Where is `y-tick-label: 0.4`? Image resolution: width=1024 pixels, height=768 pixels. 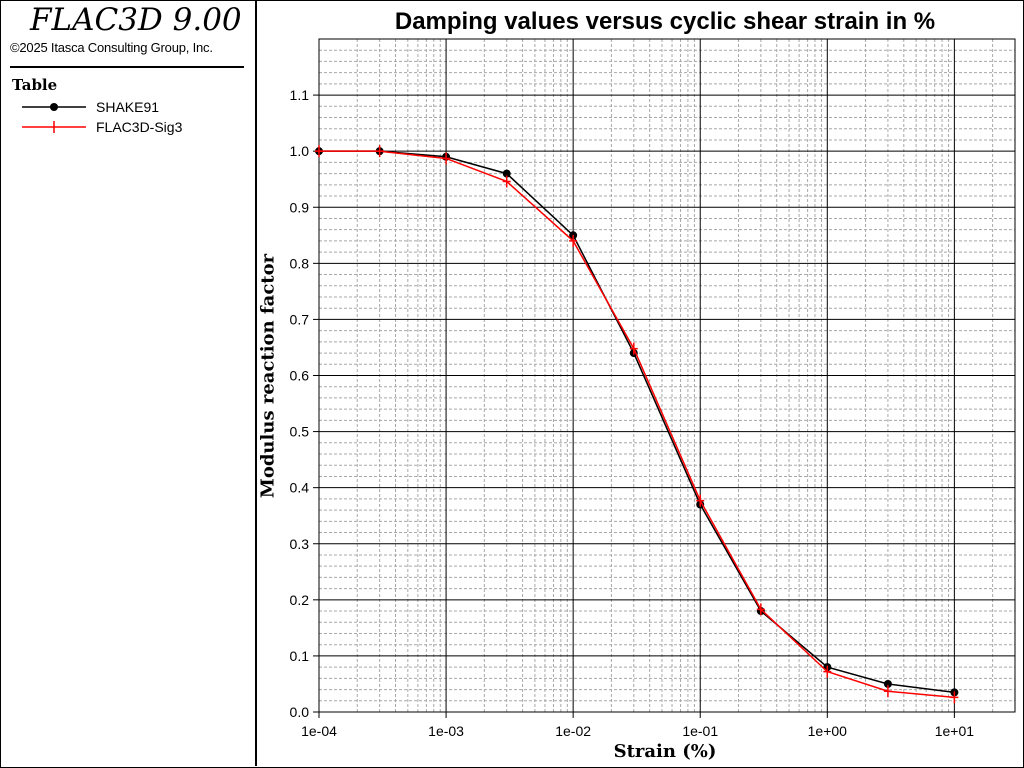
y-tick-label: 0.4 is located at coordinates (300, 488).